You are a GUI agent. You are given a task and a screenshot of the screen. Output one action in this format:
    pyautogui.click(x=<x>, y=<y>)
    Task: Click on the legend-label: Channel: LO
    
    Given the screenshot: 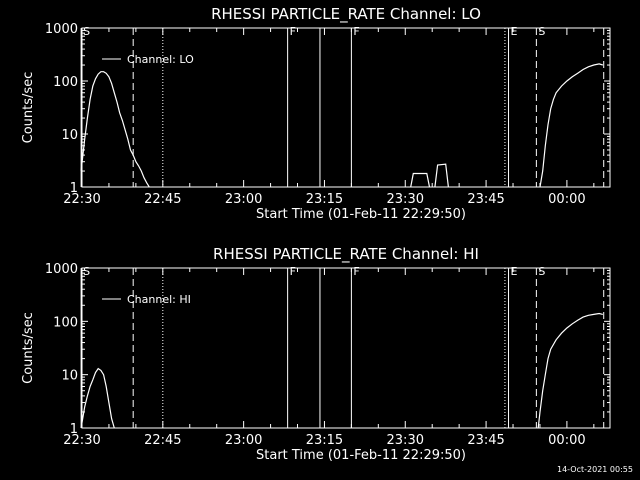 What is the action you would take?
    pyautogui.click(x=160, y=59)
    